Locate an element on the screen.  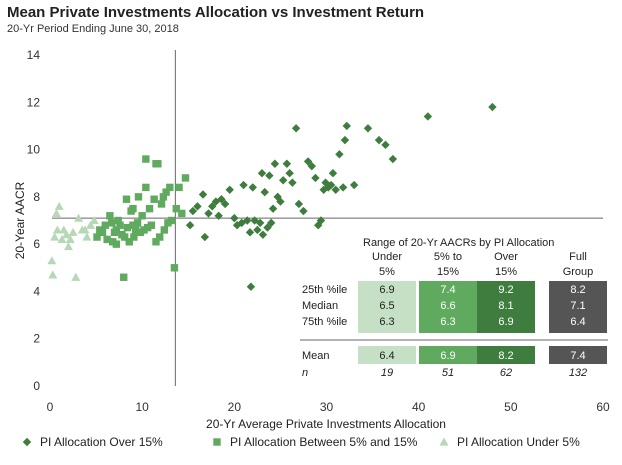
table-cell-value: 7.1 is located at coordinates (577, 306).